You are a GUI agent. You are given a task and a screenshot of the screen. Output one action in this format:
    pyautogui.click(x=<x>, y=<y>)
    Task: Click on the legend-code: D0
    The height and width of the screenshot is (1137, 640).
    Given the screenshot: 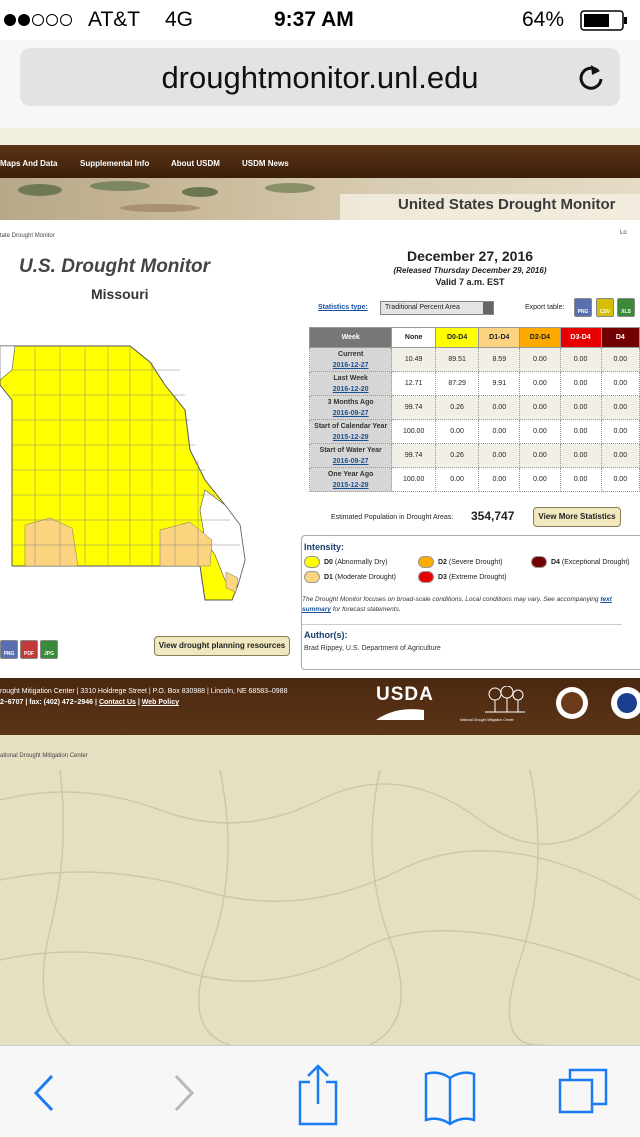 What is the action you would take?
    pyautogui.click(x=328, y=562)
    